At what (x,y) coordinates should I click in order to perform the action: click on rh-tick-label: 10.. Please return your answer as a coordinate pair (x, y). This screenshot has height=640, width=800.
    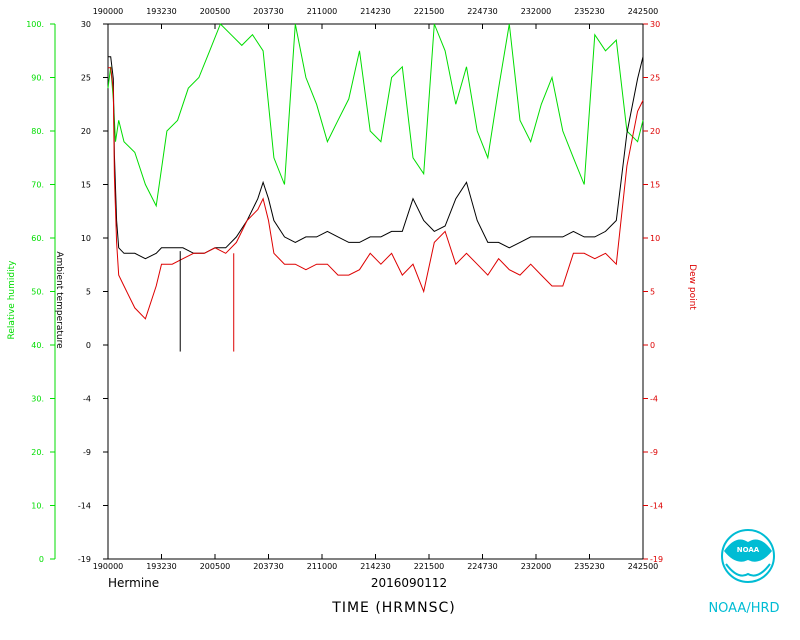
    Looking at the image, I should click on (37, 506).